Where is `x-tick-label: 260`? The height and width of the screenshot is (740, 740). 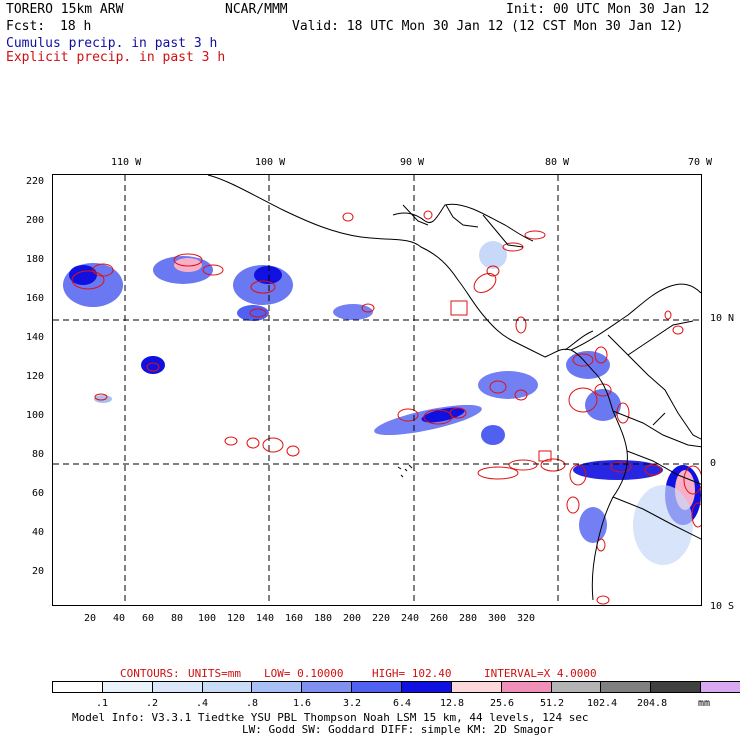
x-tick-label: 260 is located at coordinates (439, 618).